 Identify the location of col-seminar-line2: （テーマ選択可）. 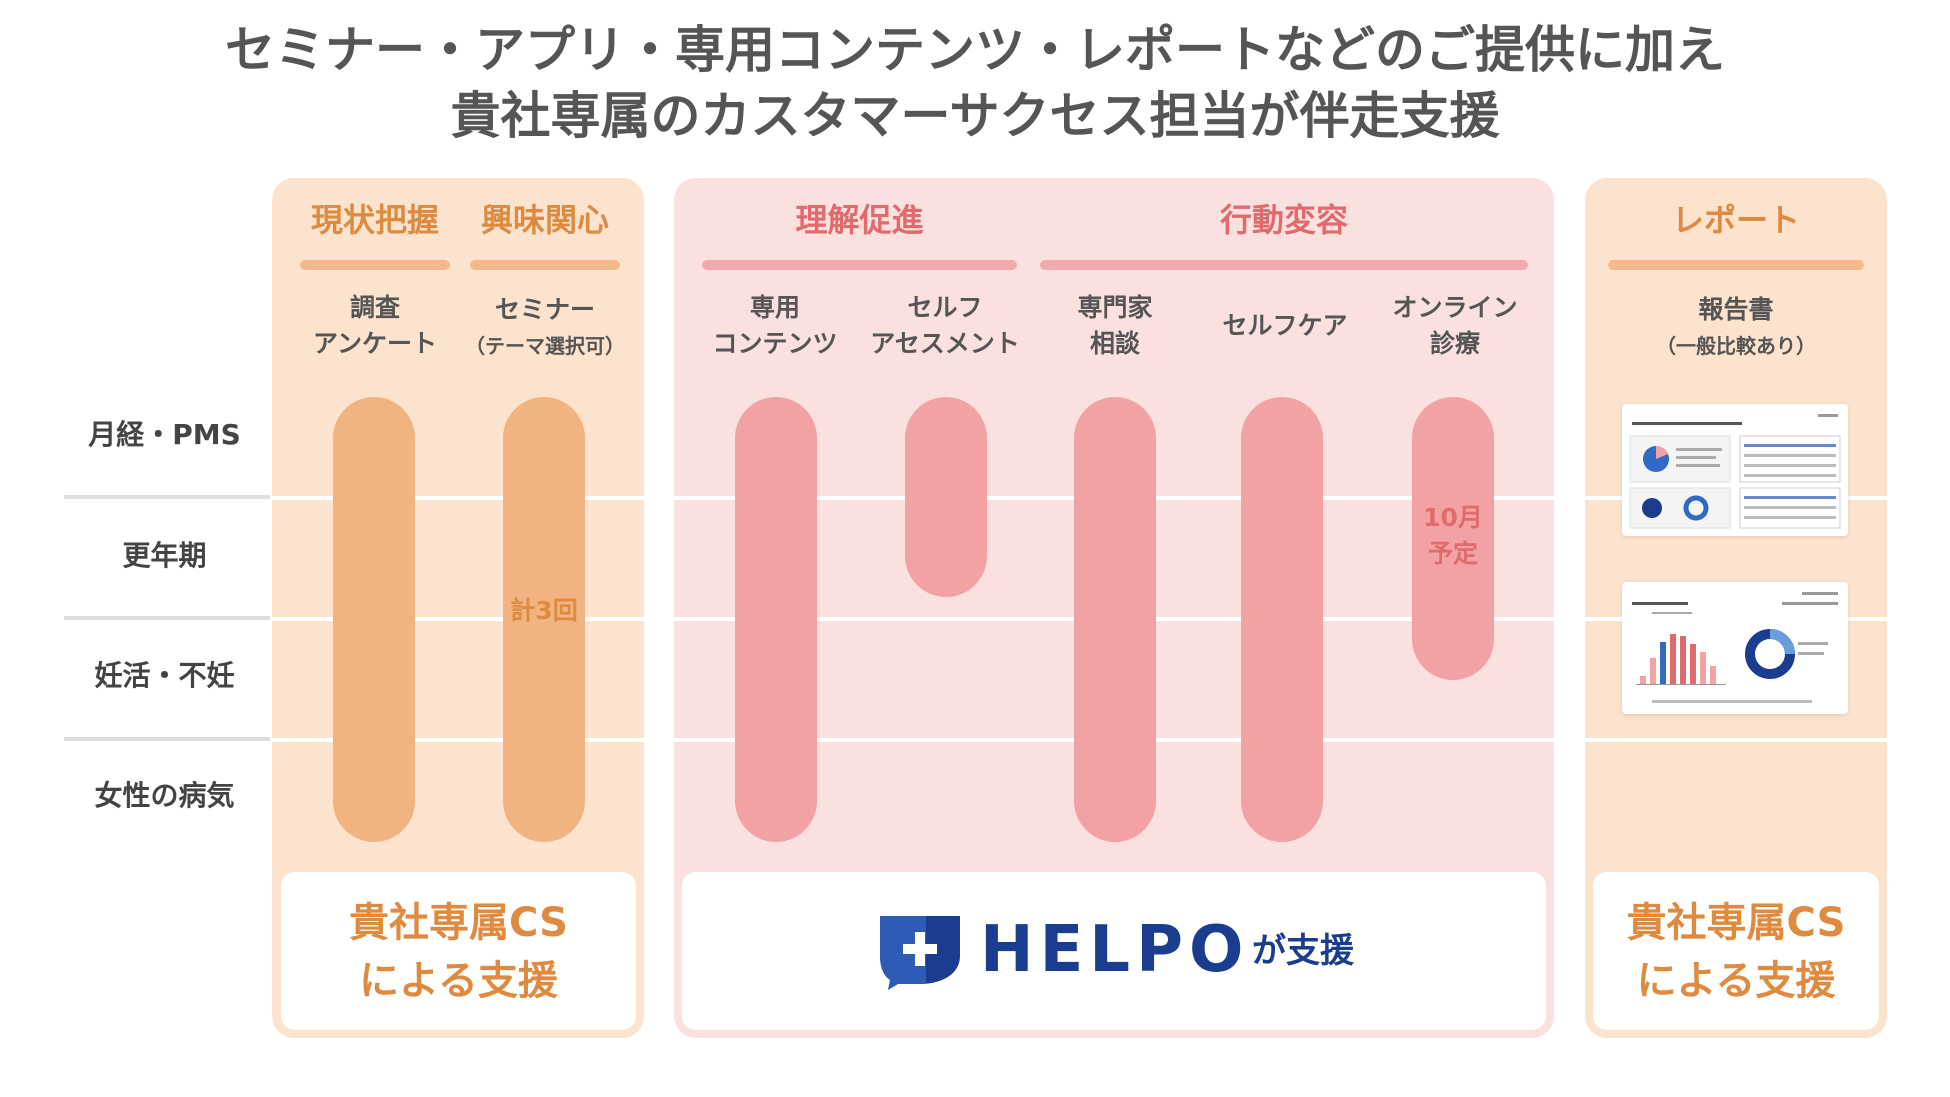
(545, 346).